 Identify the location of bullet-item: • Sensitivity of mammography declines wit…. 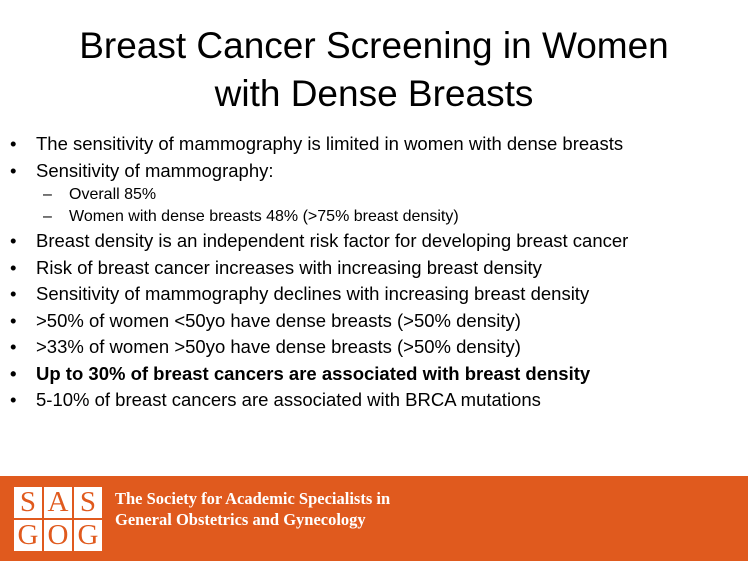
(375, 294).